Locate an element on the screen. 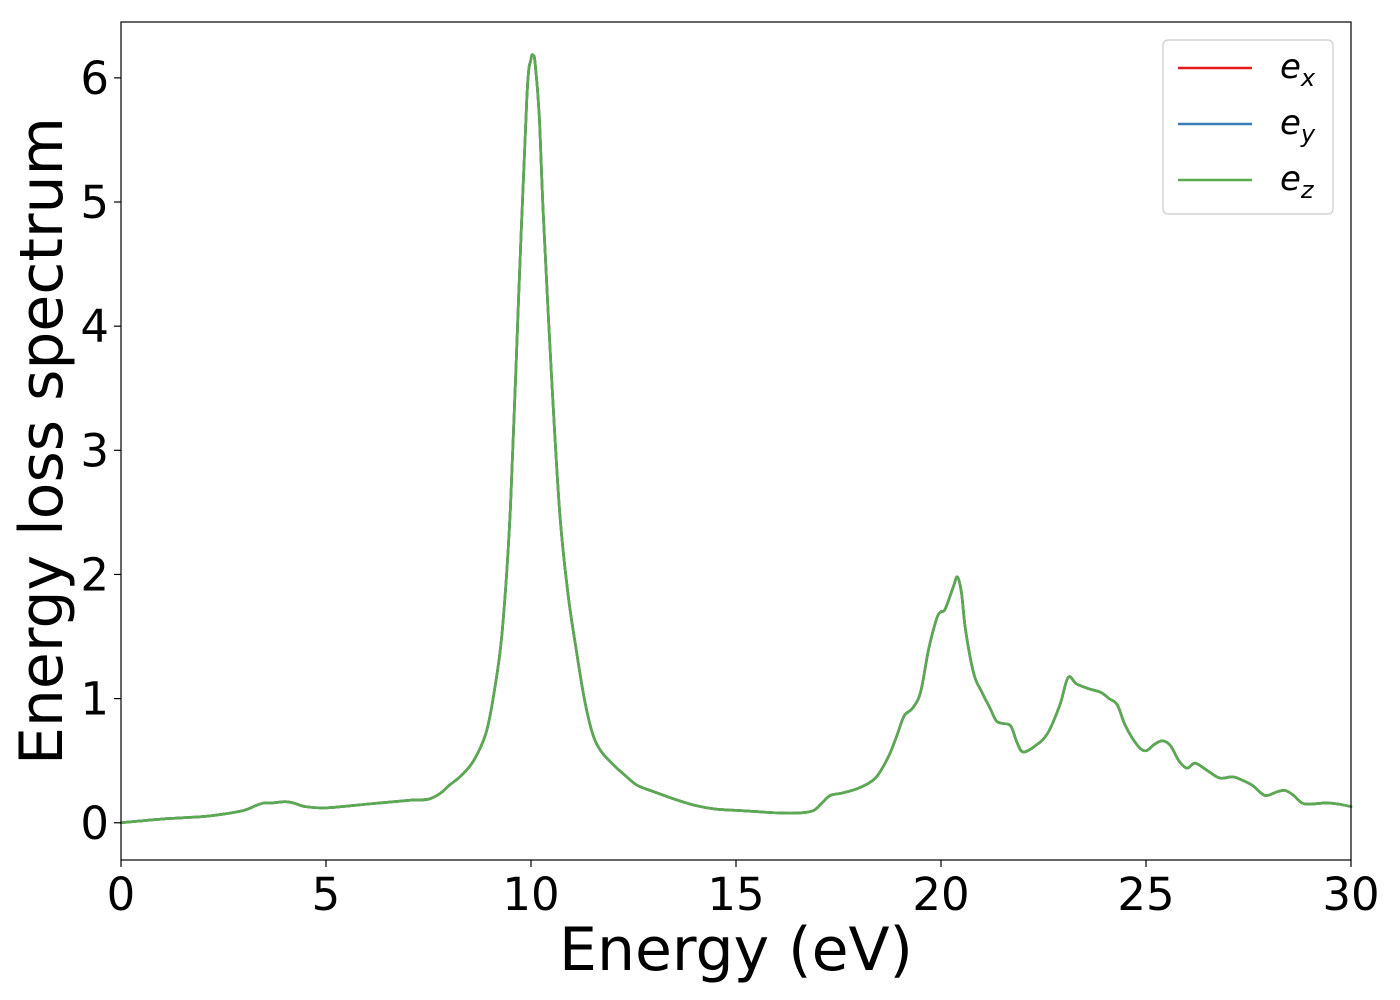 This screenshot has height=1000, width=1400. x-axis-ticks: 0 5 10 15 20 25 30 is located at coordinates (743, 890).